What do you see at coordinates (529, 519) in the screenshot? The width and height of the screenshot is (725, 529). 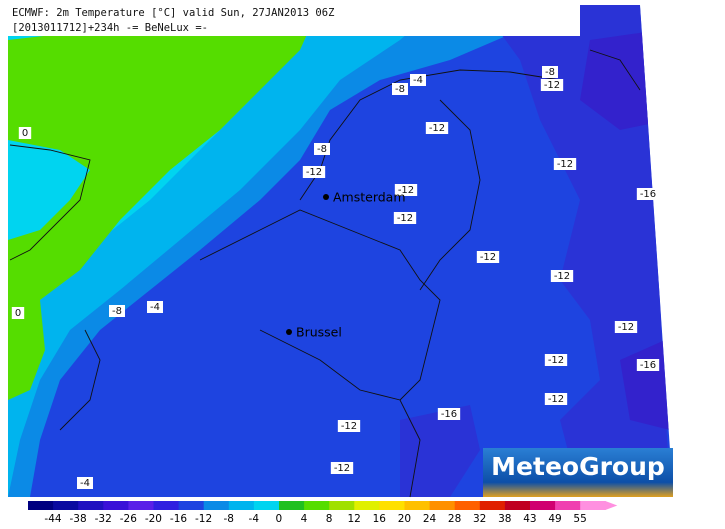 I see `colorbar-tick-label: 43` at bounding box center [529, 519].